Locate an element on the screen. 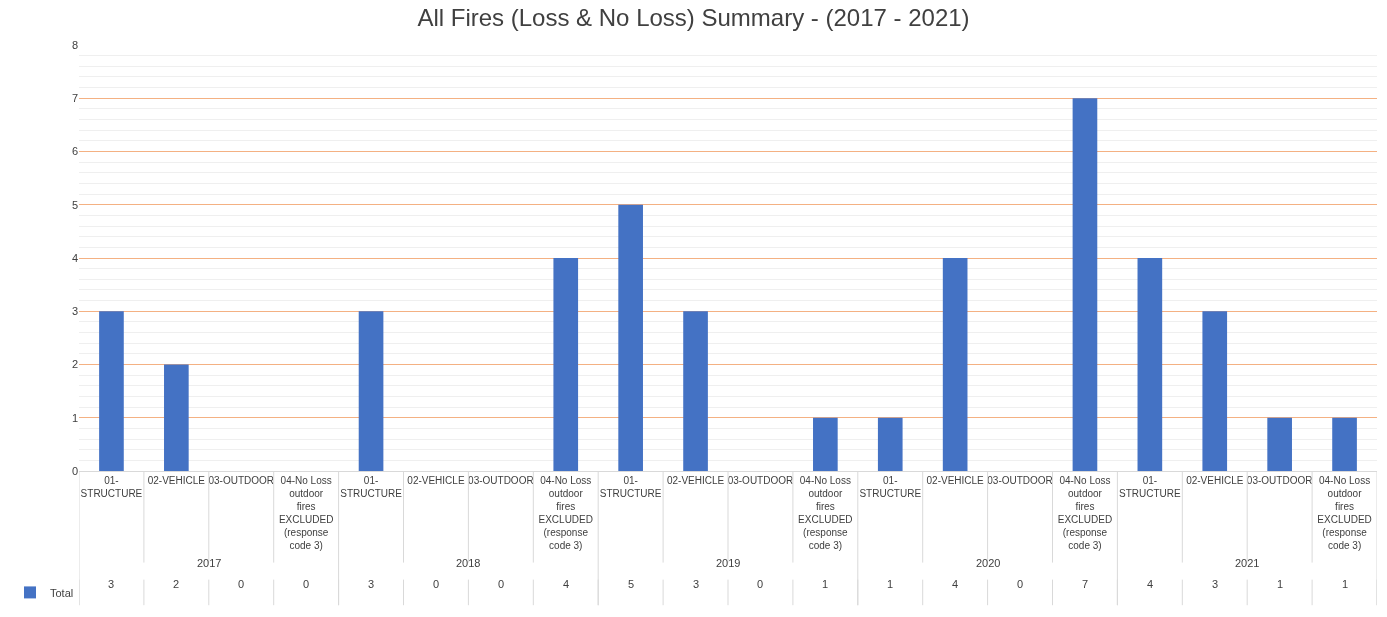 Image resolution: width=1387 pixels, height=617 pixels. text: 2021 is located at coordinates (1247, 563).